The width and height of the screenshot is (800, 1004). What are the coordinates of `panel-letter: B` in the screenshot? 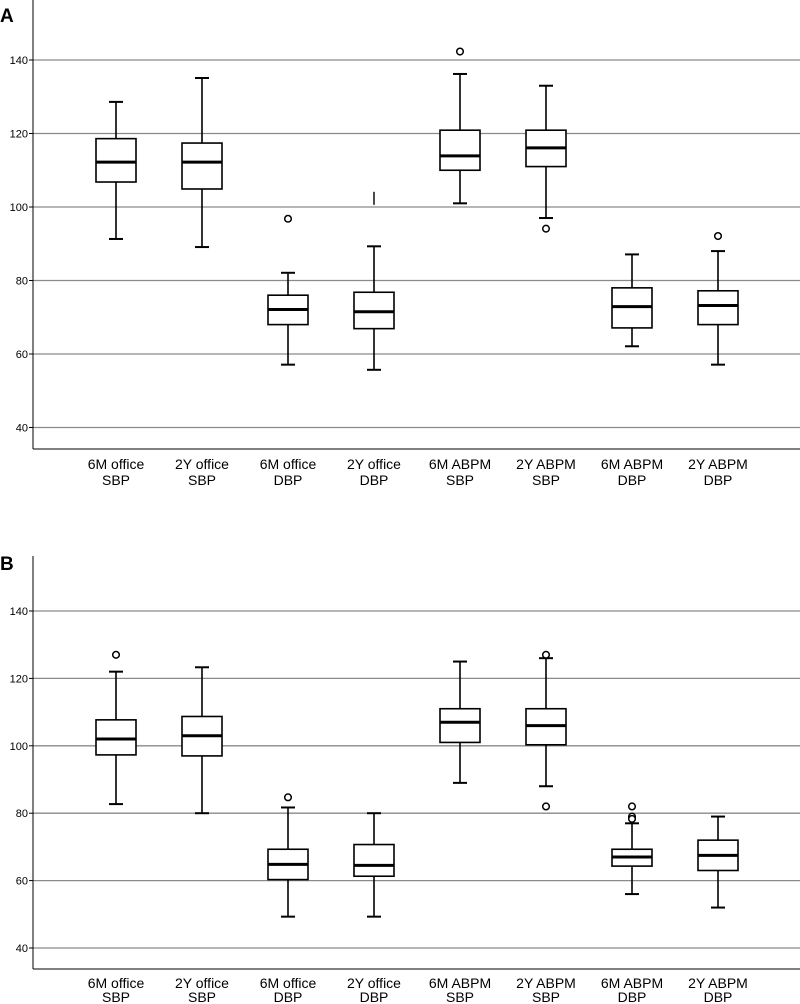 It's located at (7, 564).